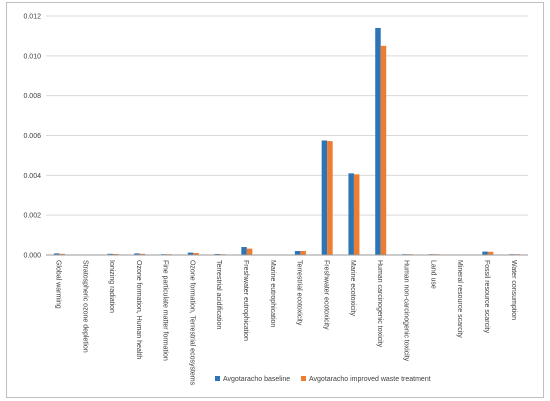 The height and width of the screenshot is (401, 550). Describe the element at coordinates (272, 293) in the screenshot. I see `x-tick-label: Marine eutrophication` at that location.